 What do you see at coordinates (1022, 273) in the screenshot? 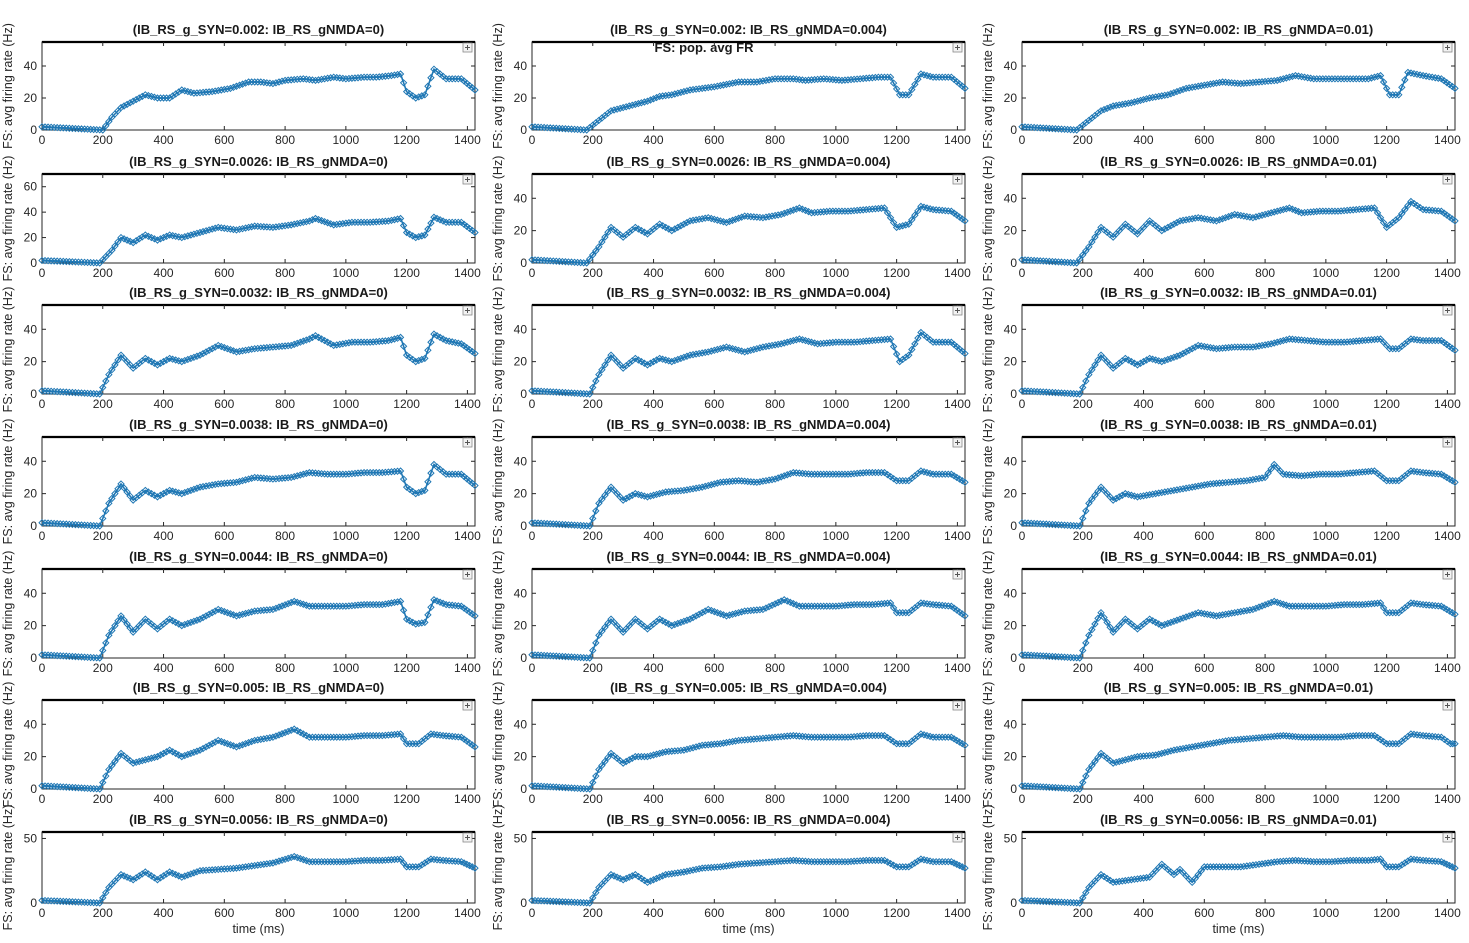
I see `x-tick-label: 0` at bounding box center [1022, 273].